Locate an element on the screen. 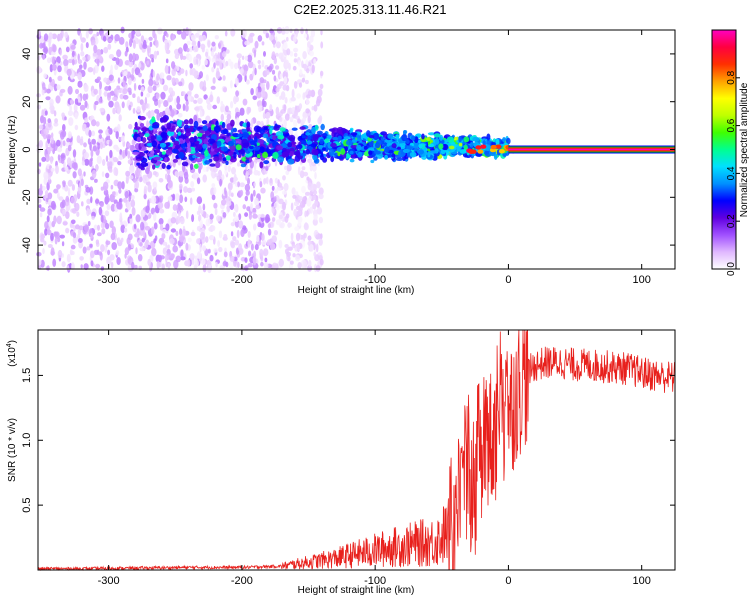 Image resolution: width=750 pixels, height=605 pixels. y-tick-label: 1.5 is located at coordinates (27, 375).